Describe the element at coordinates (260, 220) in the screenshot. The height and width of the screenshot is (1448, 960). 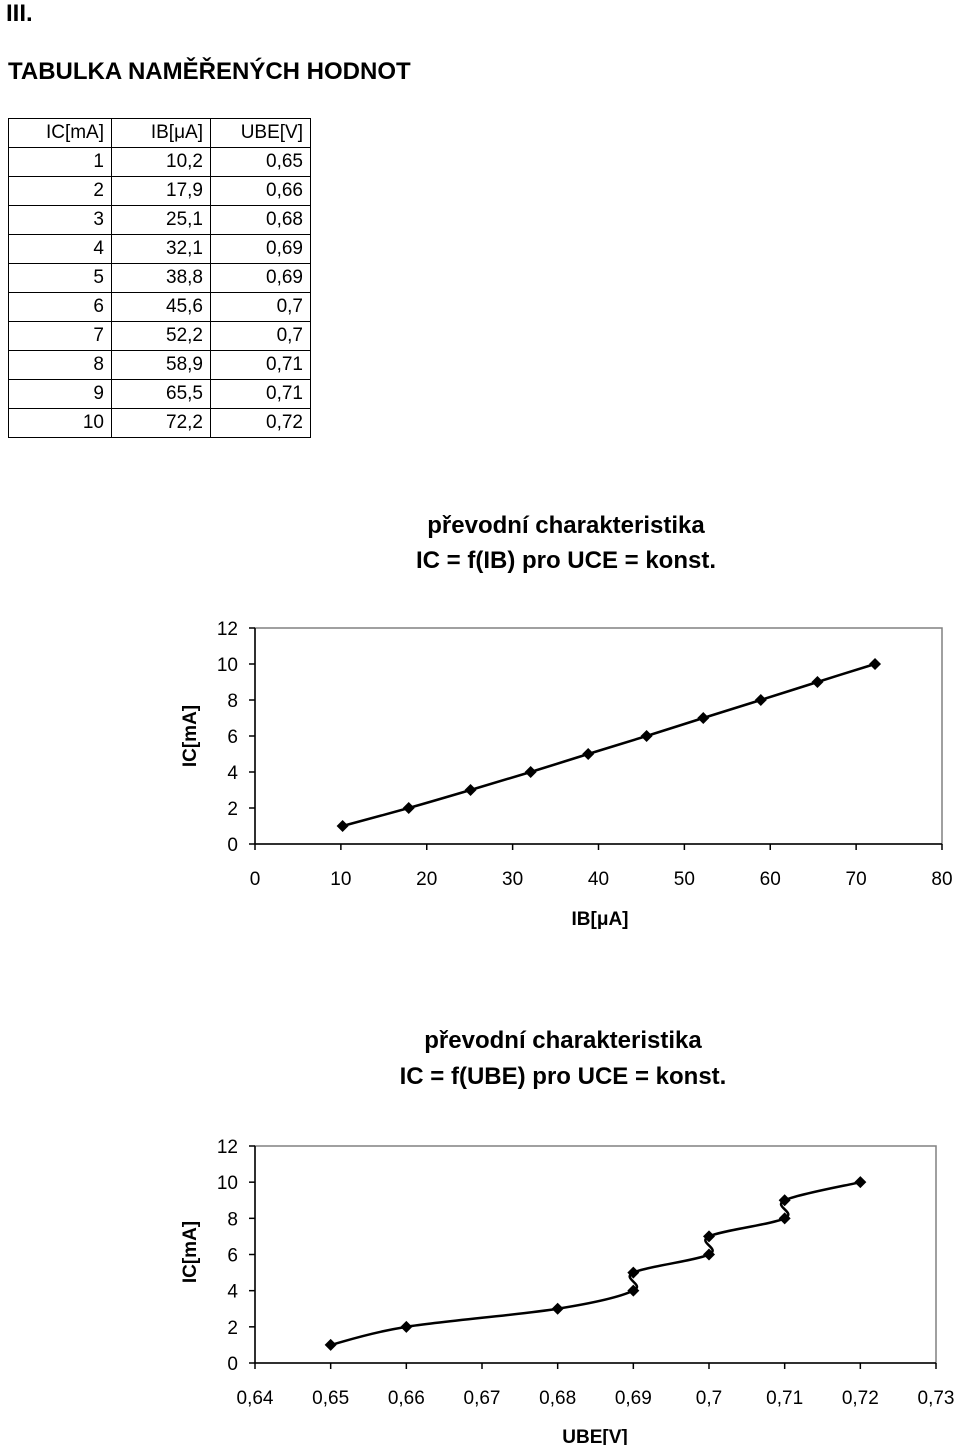
I see `cell-ube: 0,68` at that location.